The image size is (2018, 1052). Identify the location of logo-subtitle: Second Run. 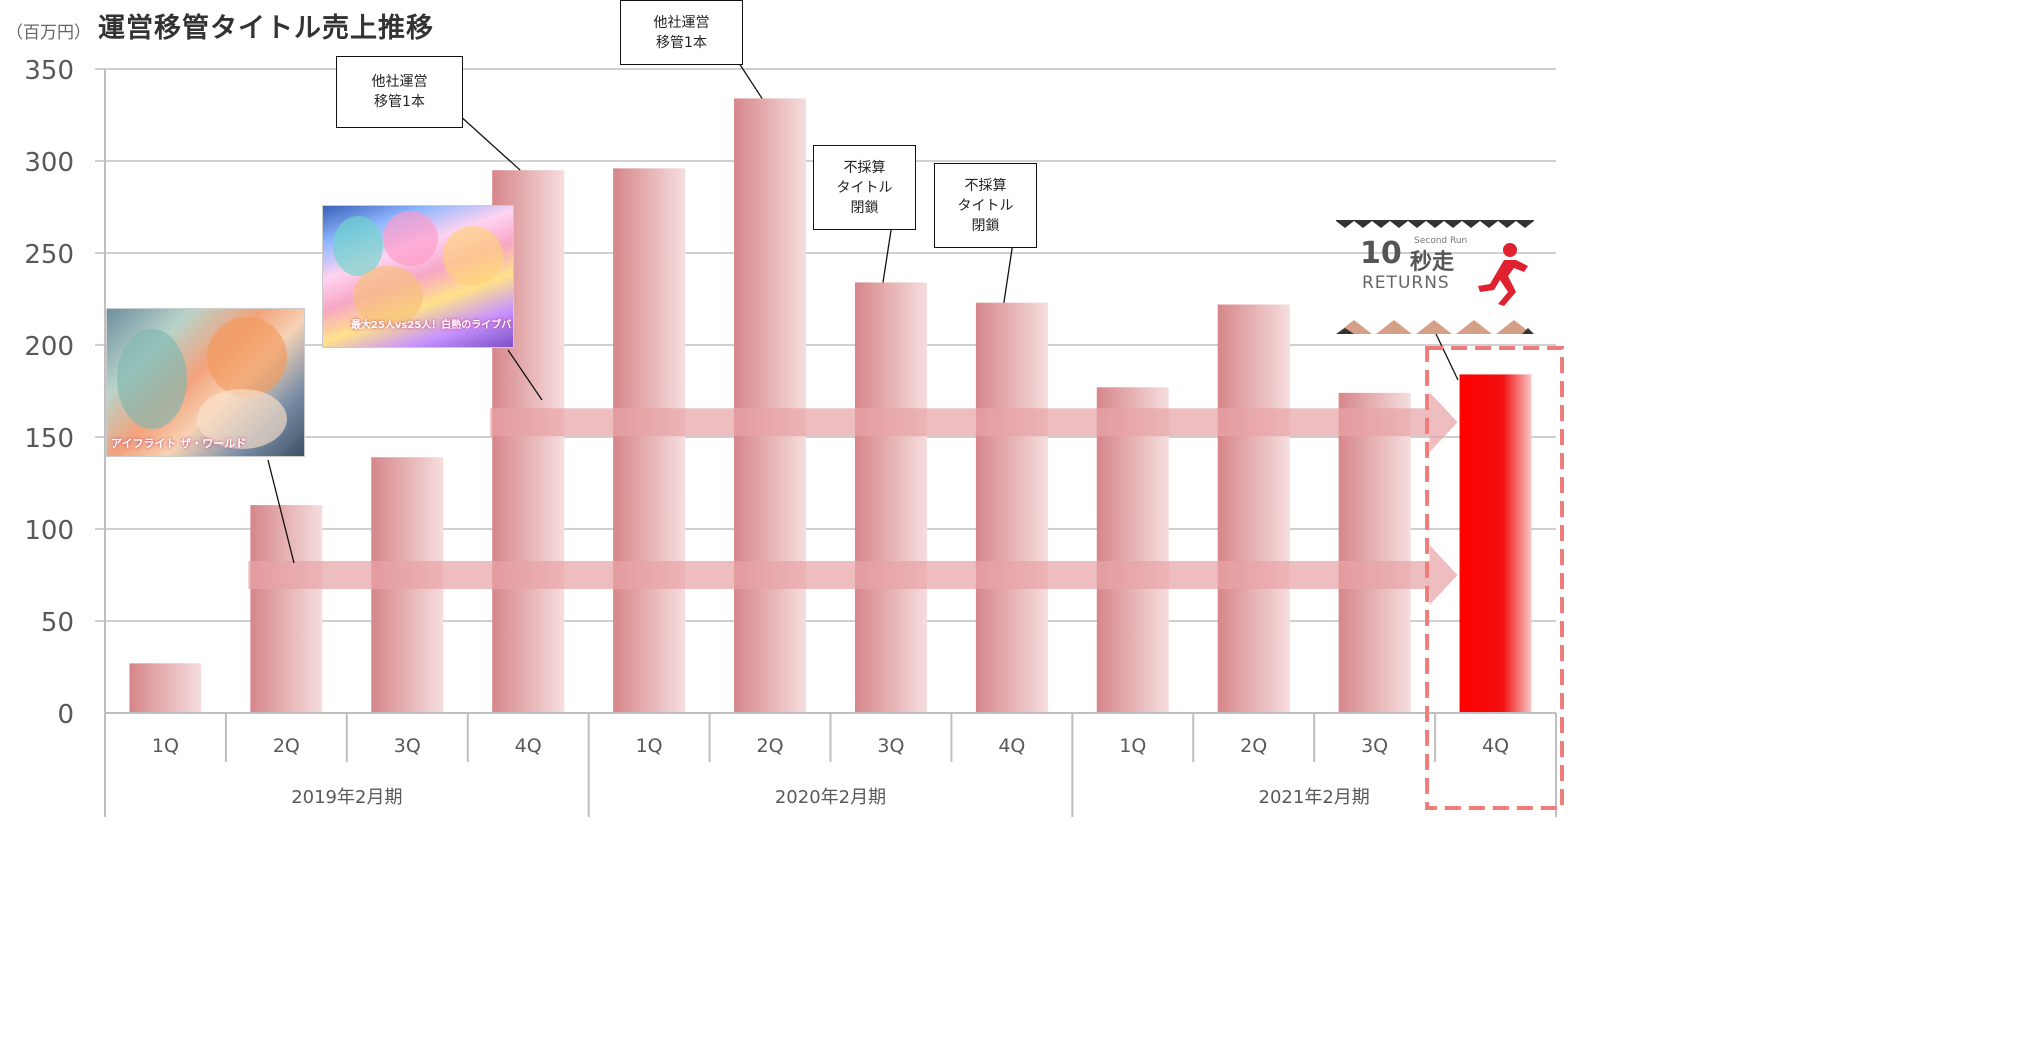
(1441, 241).